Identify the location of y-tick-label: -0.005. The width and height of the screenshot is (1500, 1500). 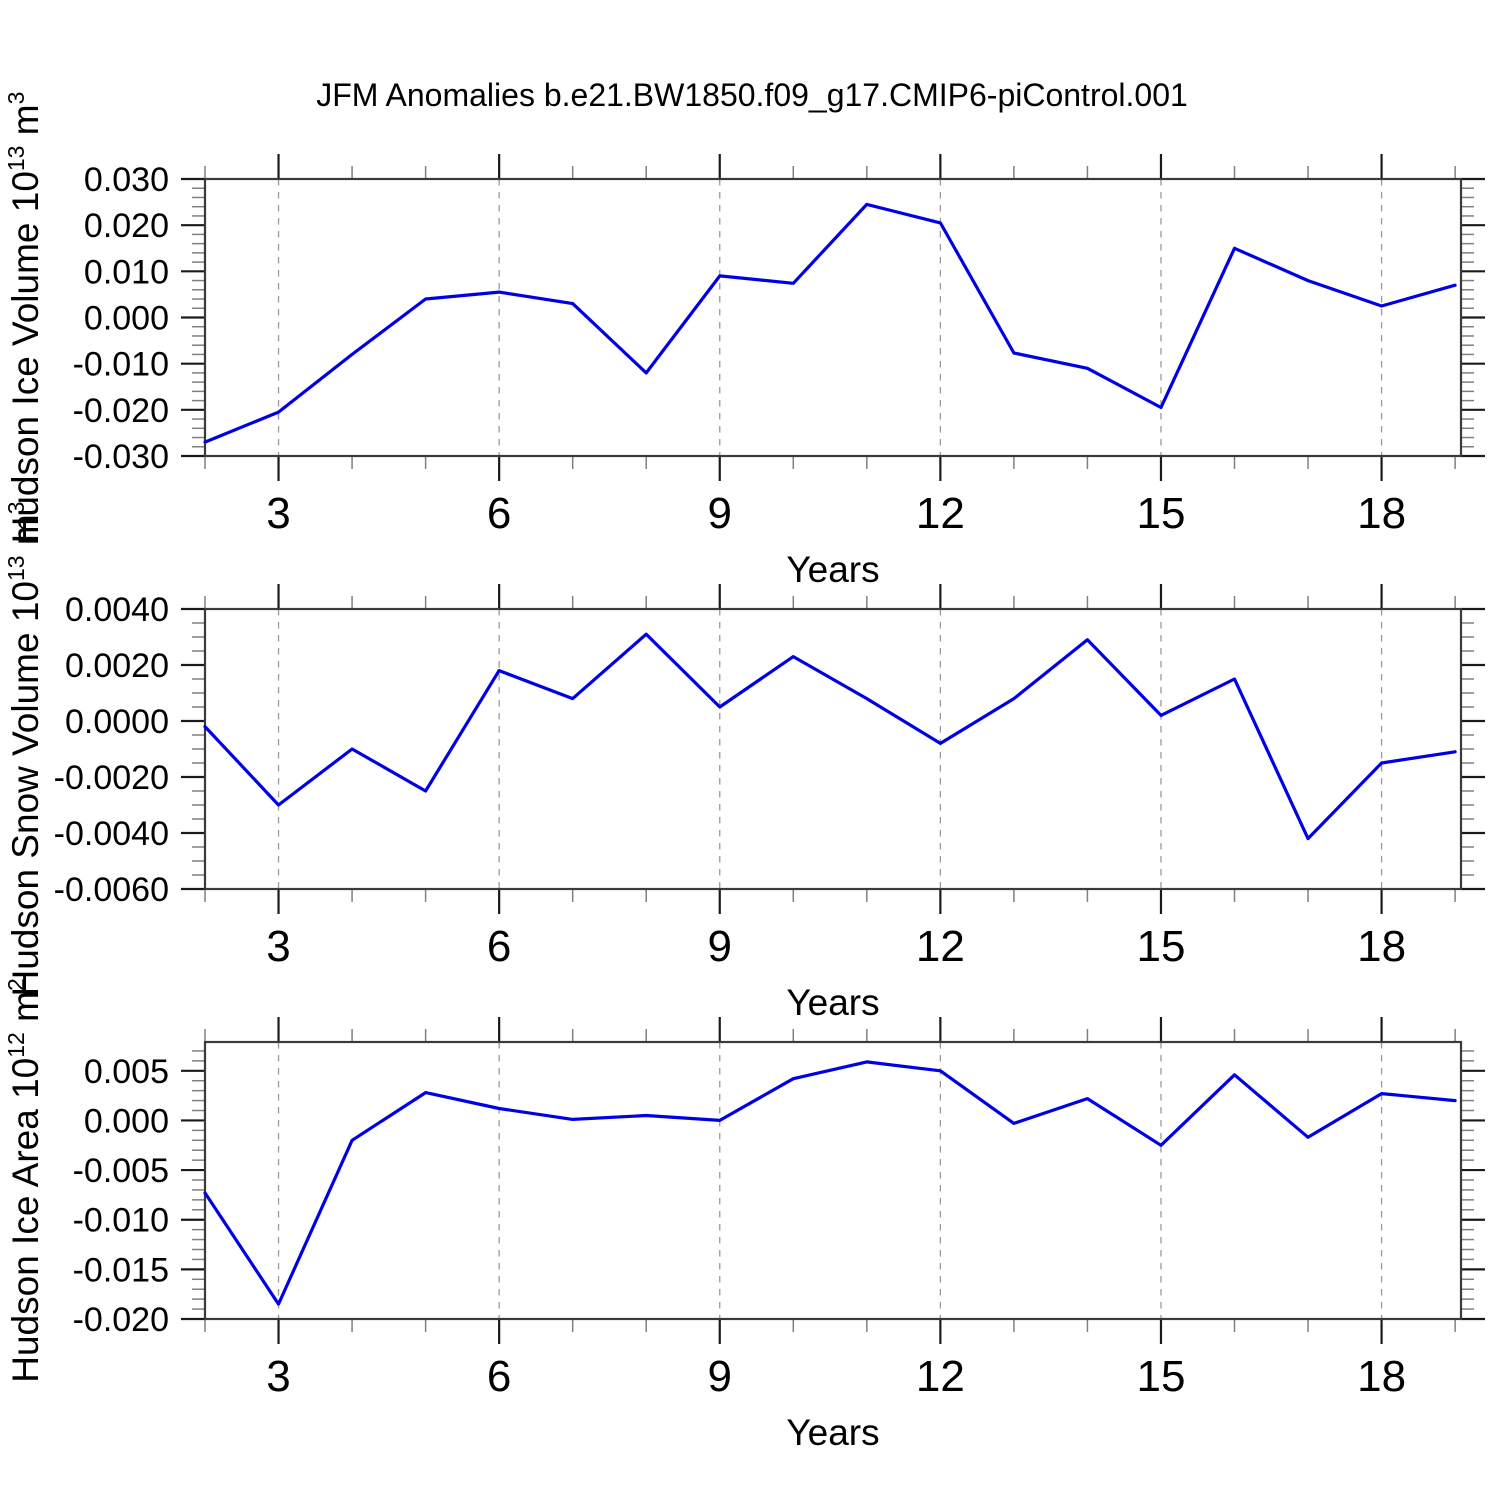
(121, 1171).